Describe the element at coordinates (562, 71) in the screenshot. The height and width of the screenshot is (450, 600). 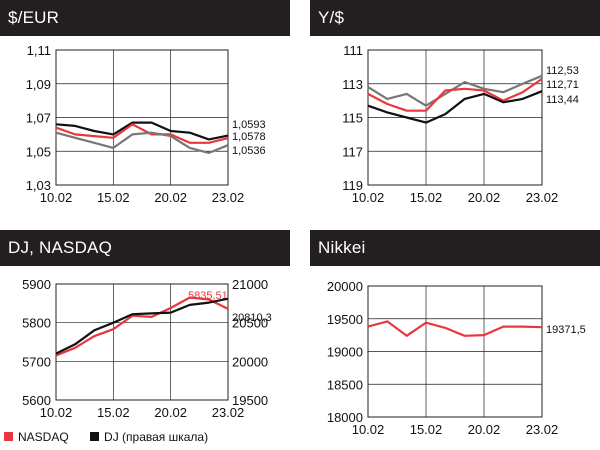
I see `series-end-label: 112,53` at that location.